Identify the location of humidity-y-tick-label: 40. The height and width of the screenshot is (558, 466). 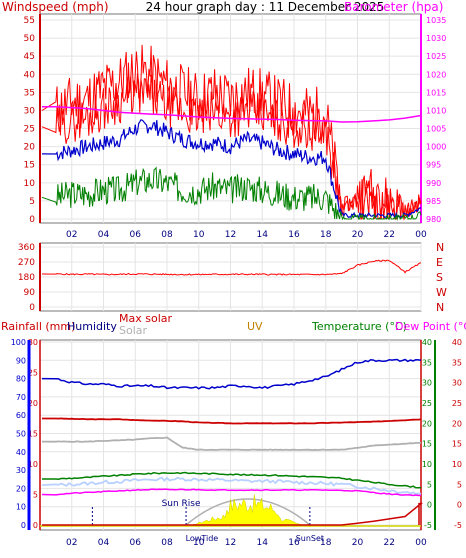
(21, 452).